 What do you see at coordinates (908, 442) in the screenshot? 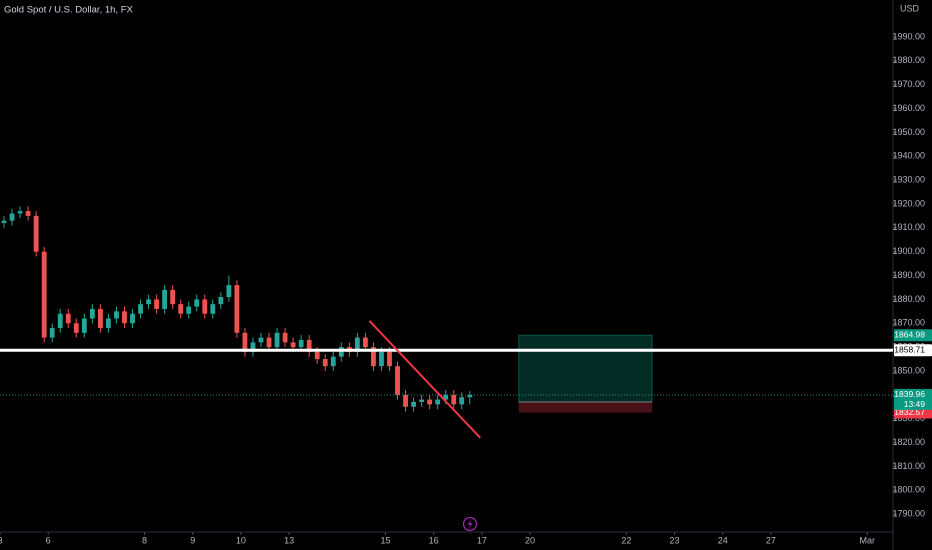
I see `y-tick-label: 1820.00` at bounding box center [908, 442].